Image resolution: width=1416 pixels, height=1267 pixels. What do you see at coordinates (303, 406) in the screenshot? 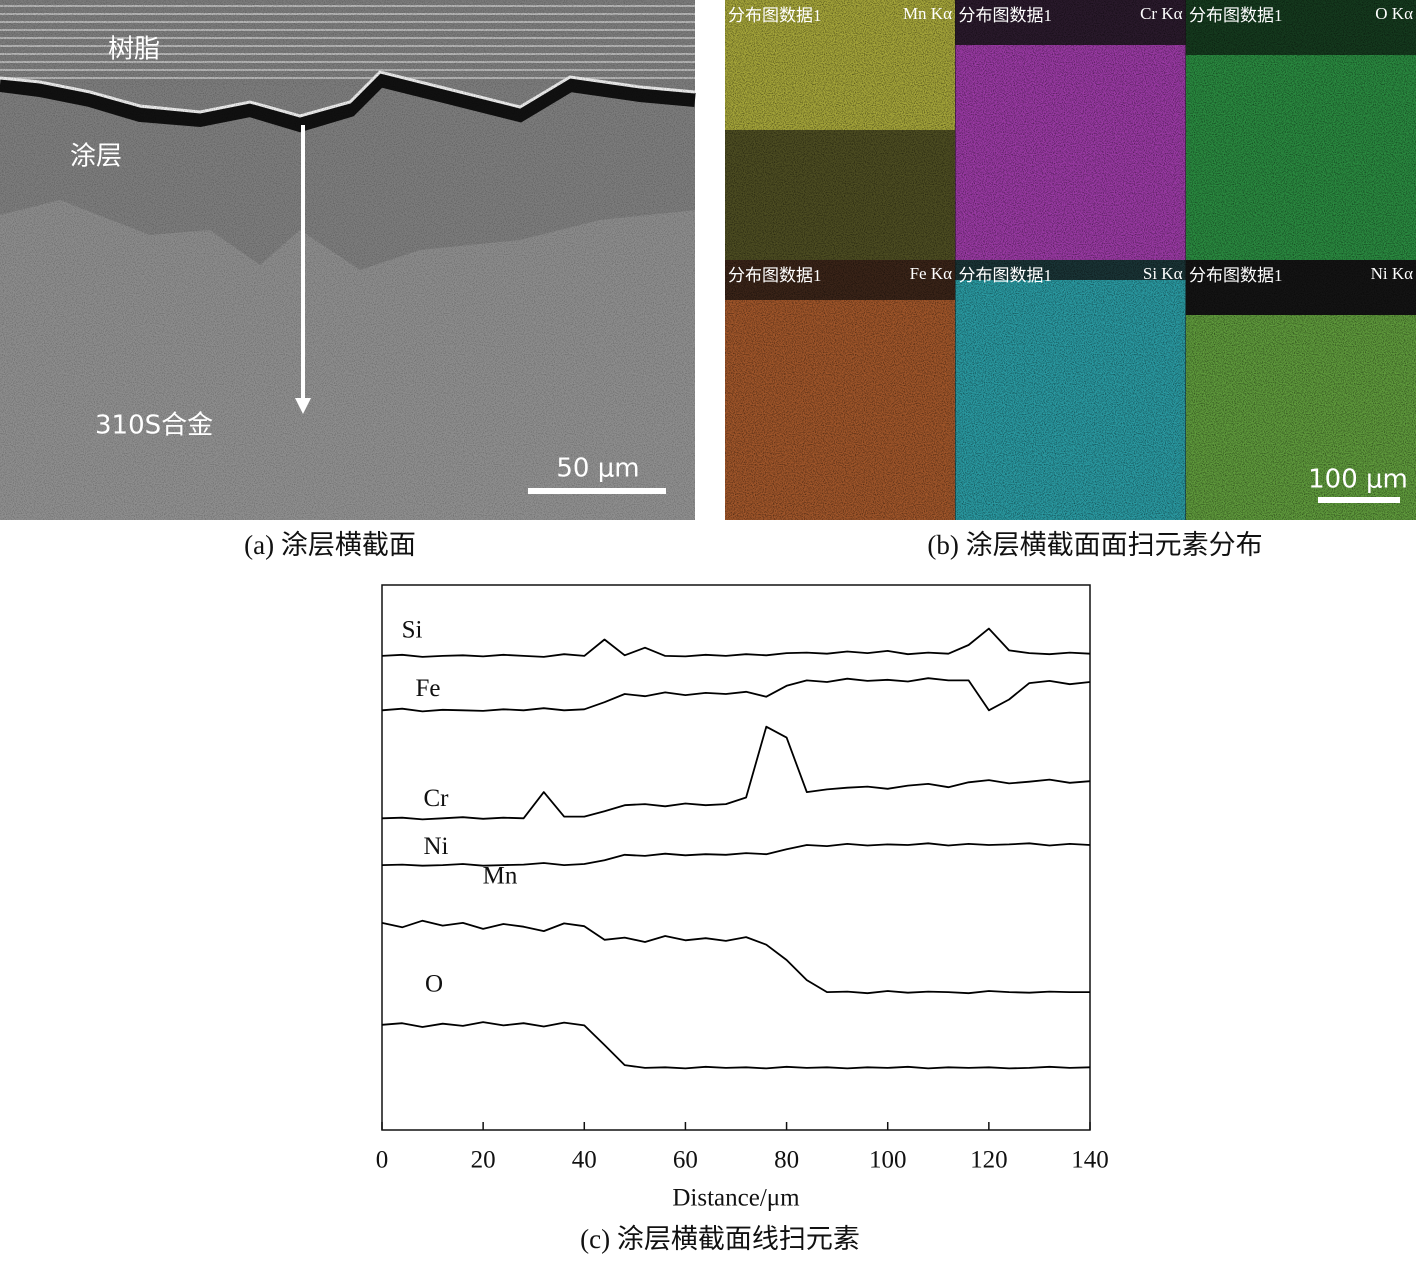
I see `scan-arrow-head` at bounding box center [303, 406].